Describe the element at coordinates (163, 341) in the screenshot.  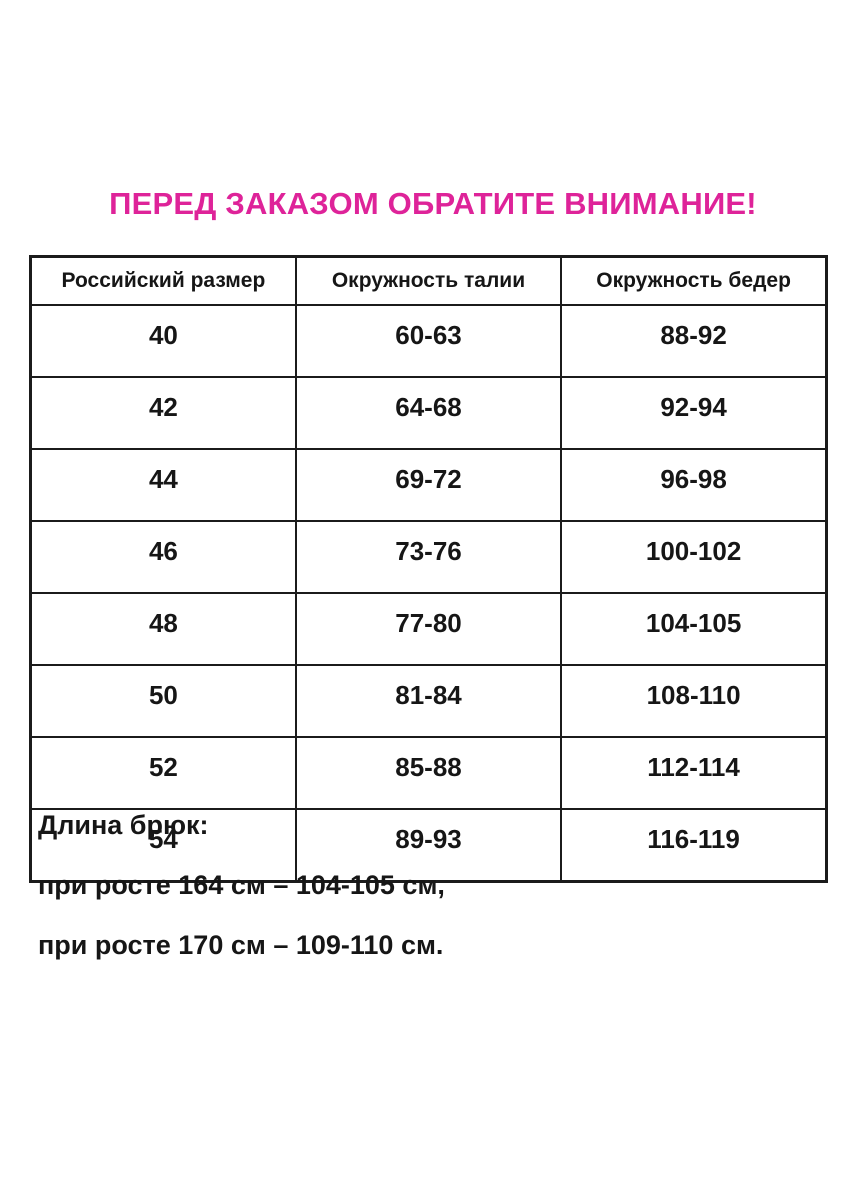
I see `cell-size: 40` at that location.